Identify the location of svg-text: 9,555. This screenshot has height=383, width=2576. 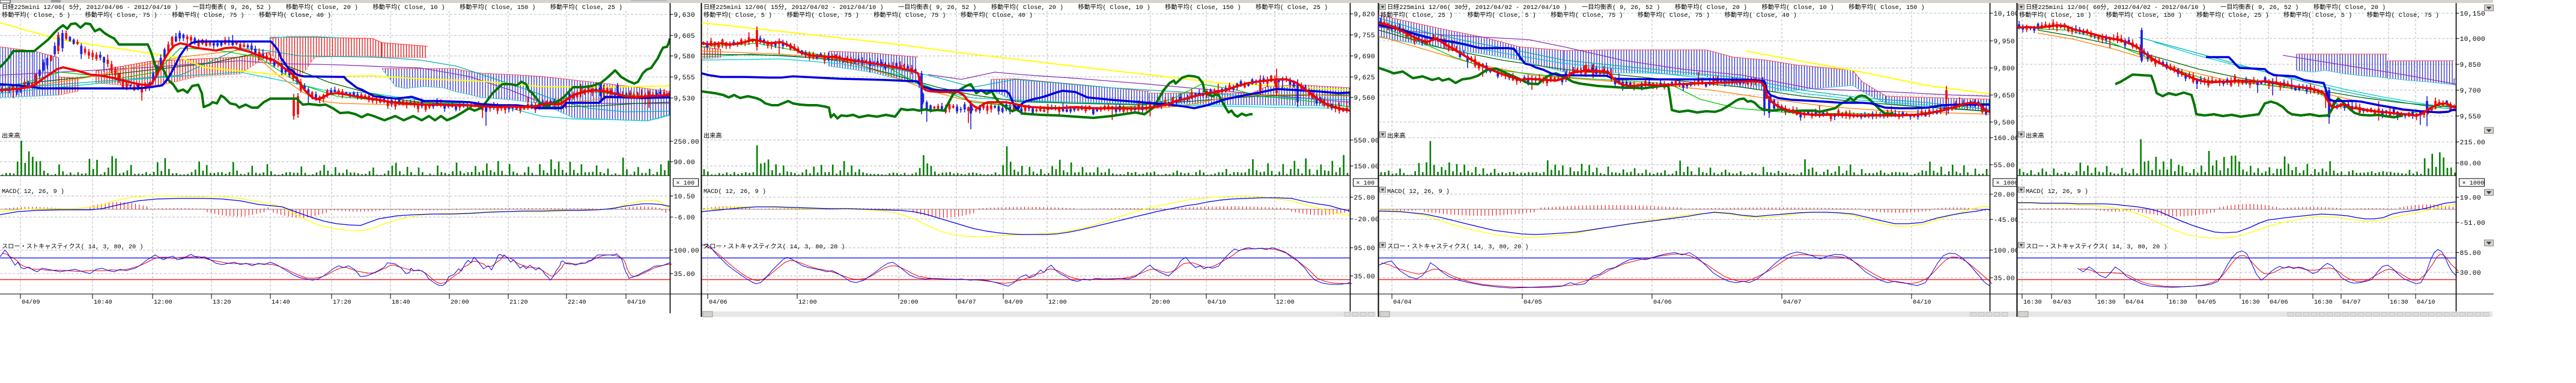
(684, 78).